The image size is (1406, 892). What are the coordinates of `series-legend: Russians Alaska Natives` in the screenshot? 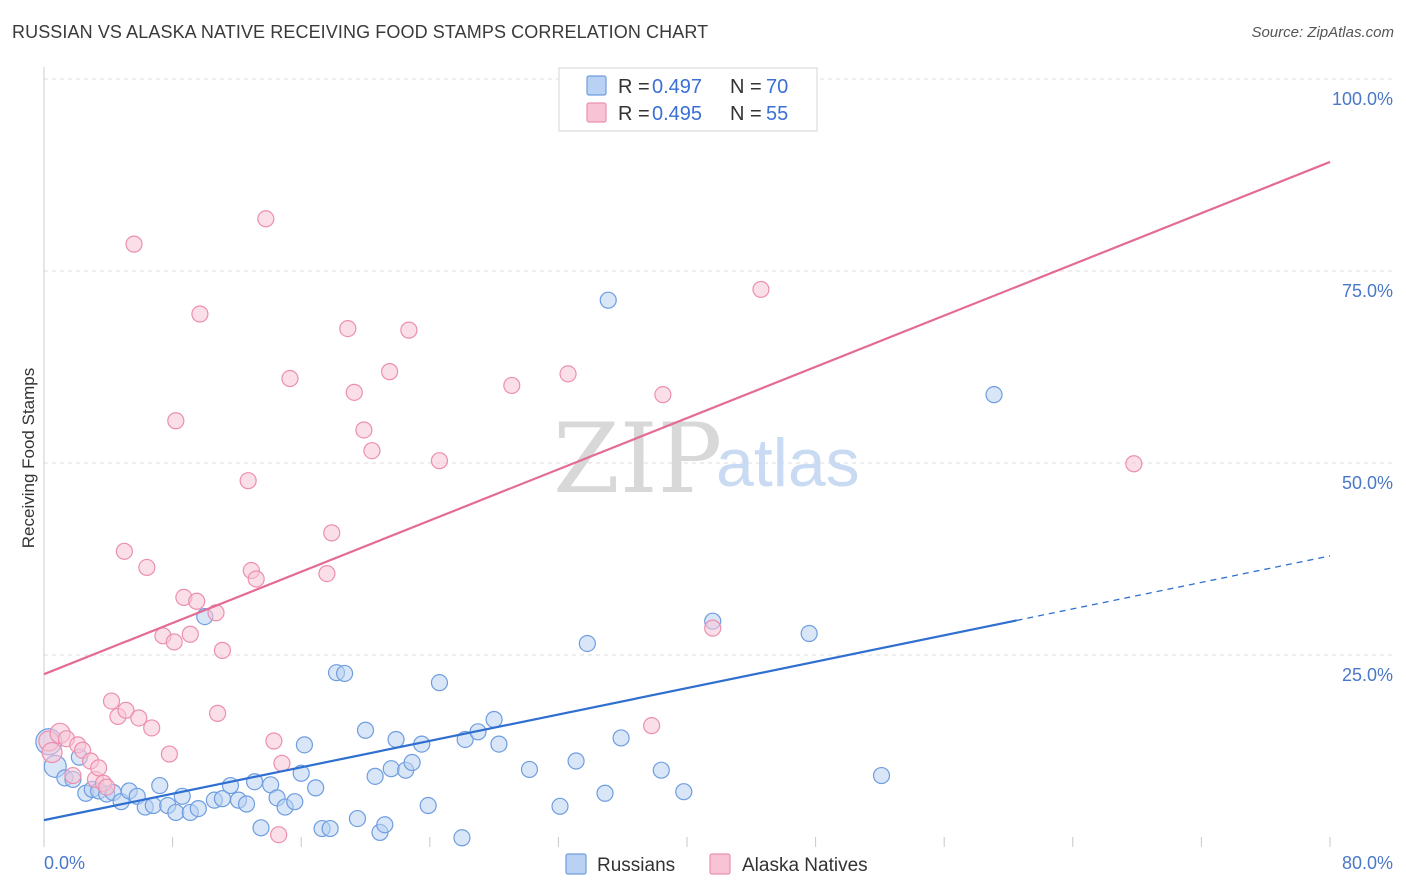 It's located at (716, 864).